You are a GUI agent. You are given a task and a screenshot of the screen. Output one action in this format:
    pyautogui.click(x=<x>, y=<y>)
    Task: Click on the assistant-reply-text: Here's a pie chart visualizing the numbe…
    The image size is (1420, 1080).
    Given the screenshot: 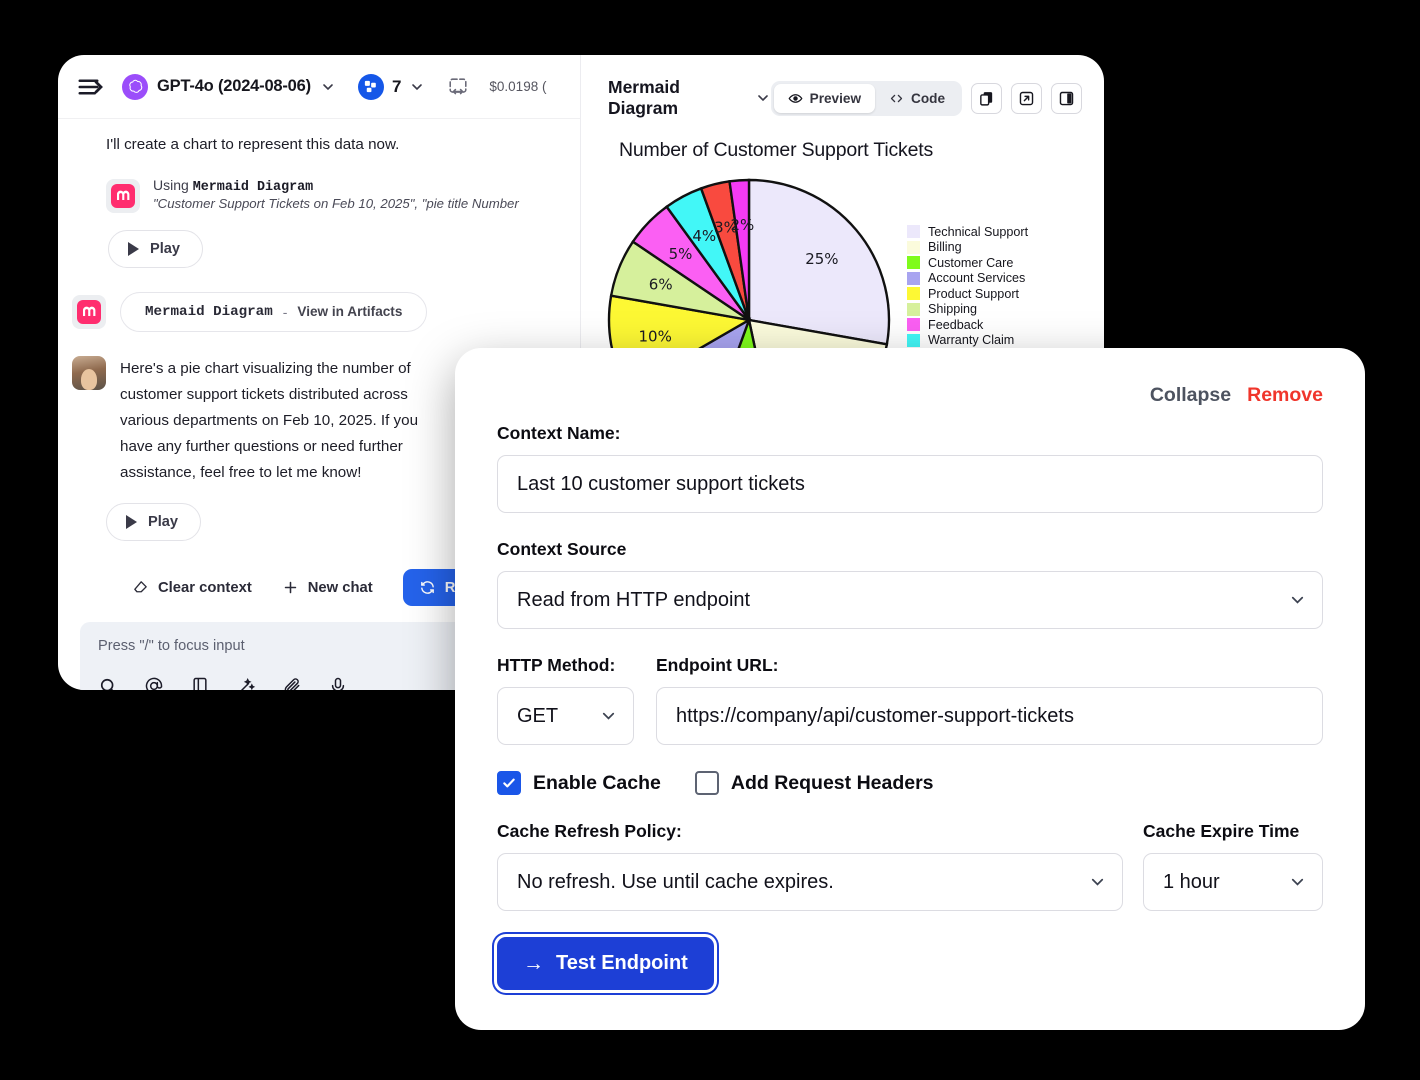 What is the action you would take?
    pyautogui.click(x=269, y=420)
    